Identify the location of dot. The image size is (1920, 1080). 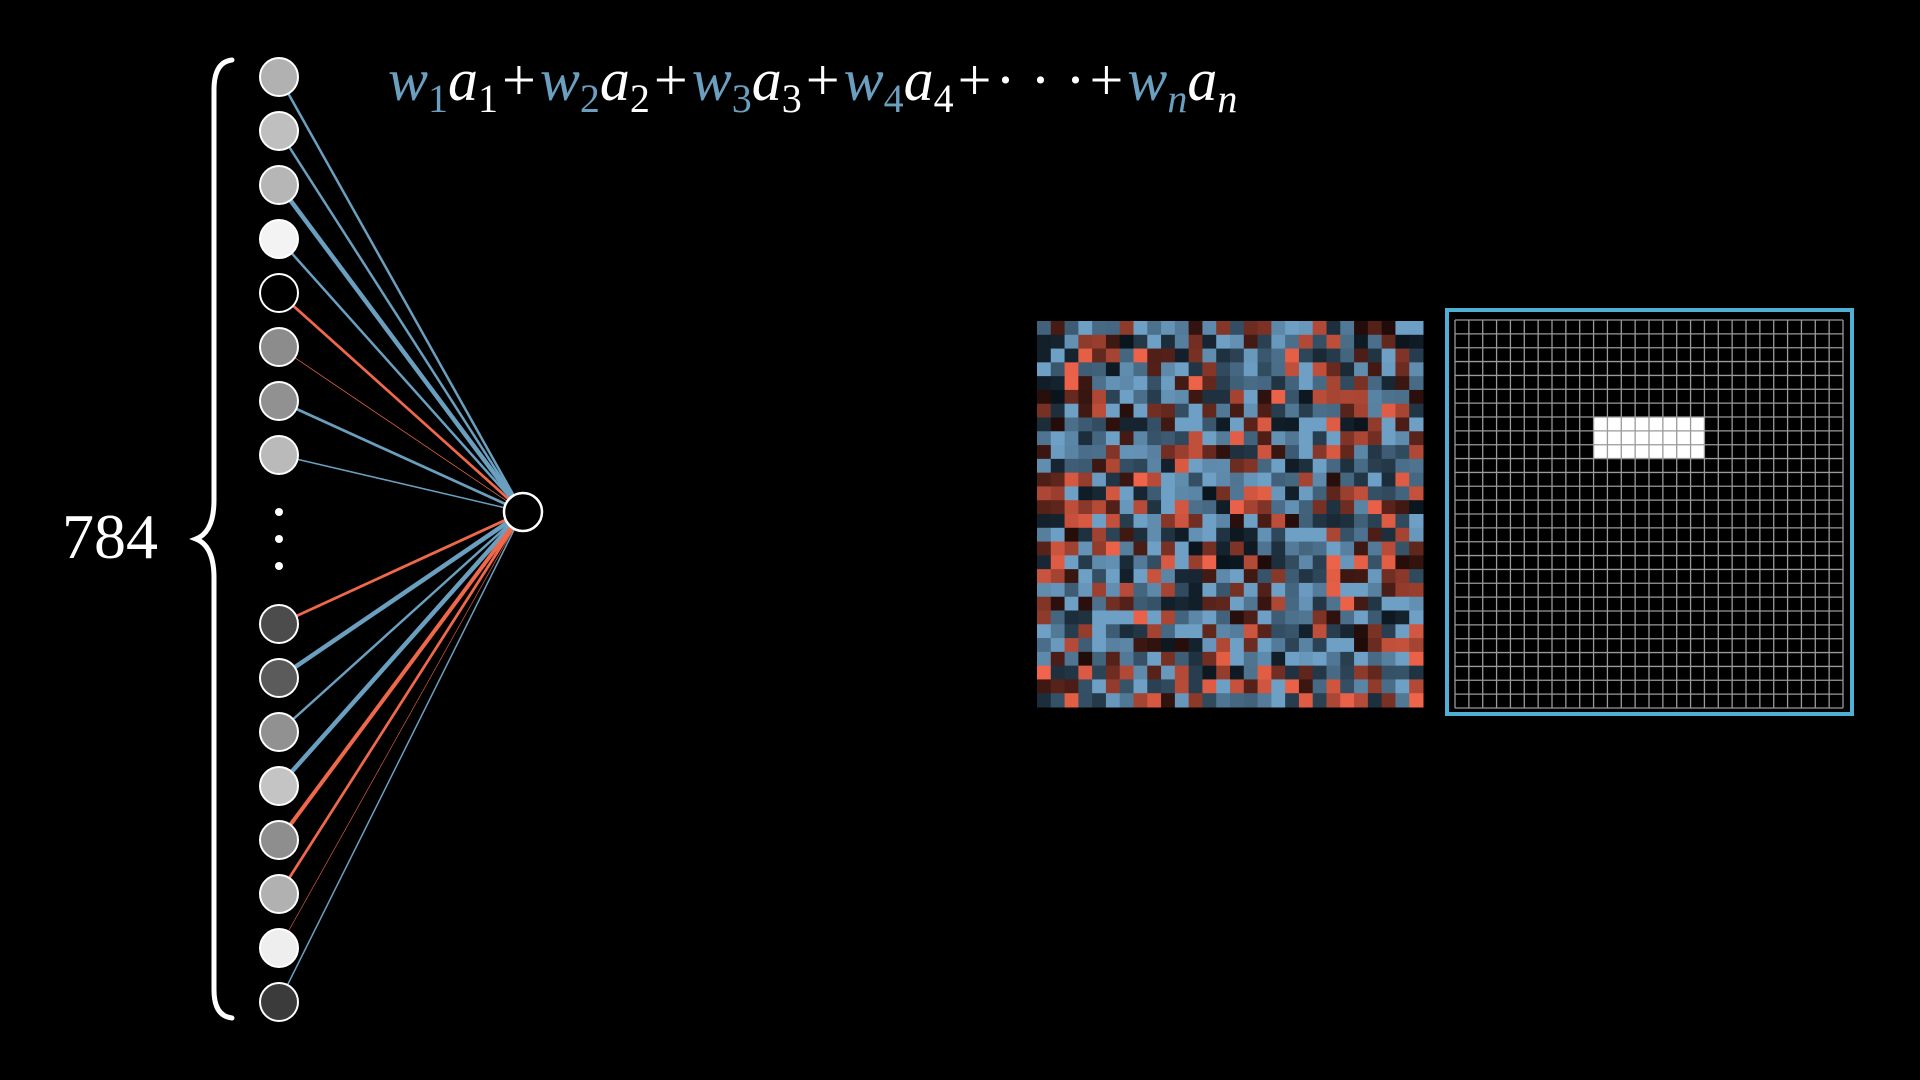
(279, 539).